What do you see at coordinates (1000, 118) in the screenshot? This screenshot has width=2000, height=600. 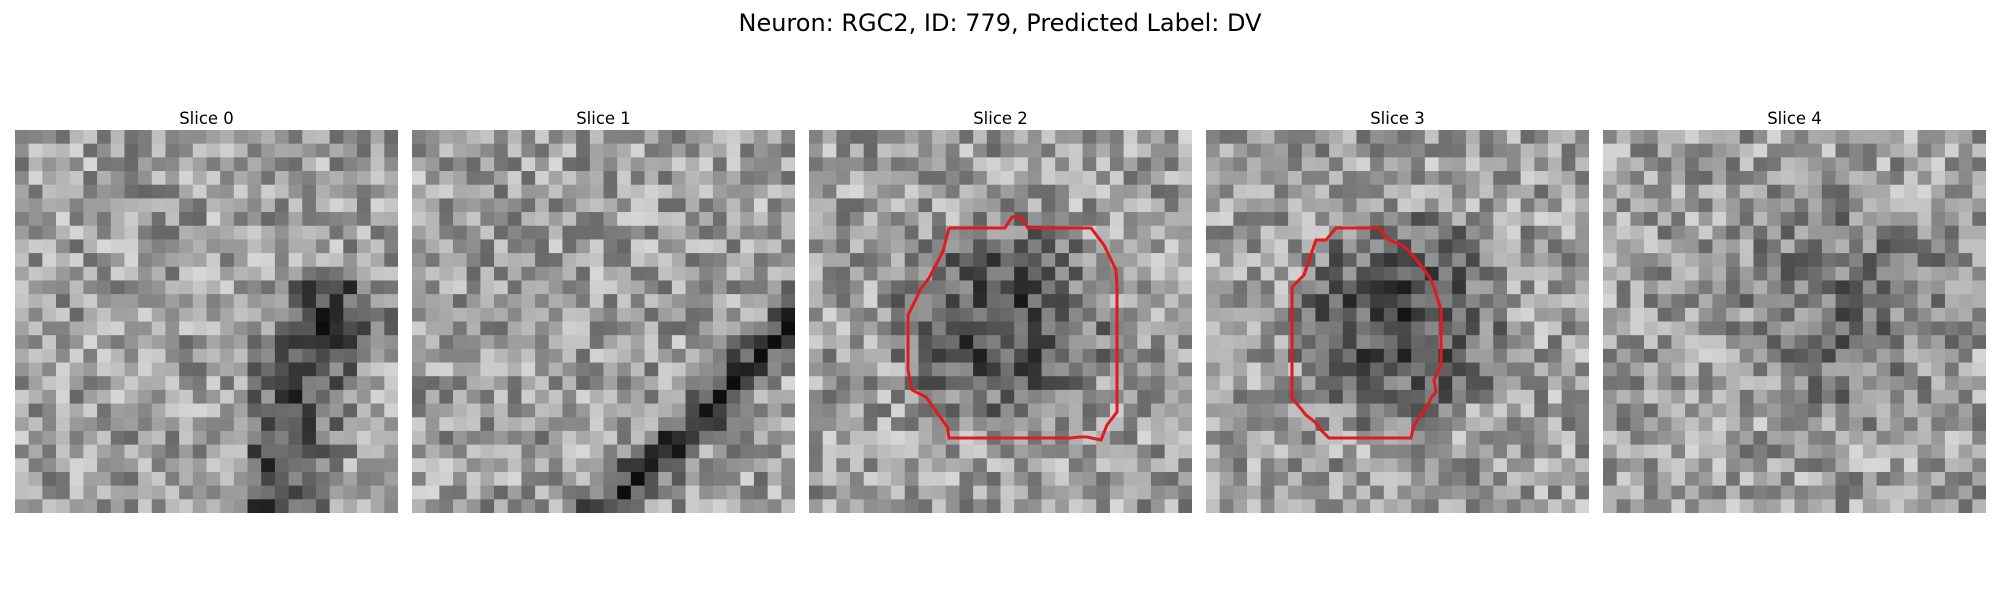 I see `slice-title: Slice 2` at bounding box center [1000, 118].